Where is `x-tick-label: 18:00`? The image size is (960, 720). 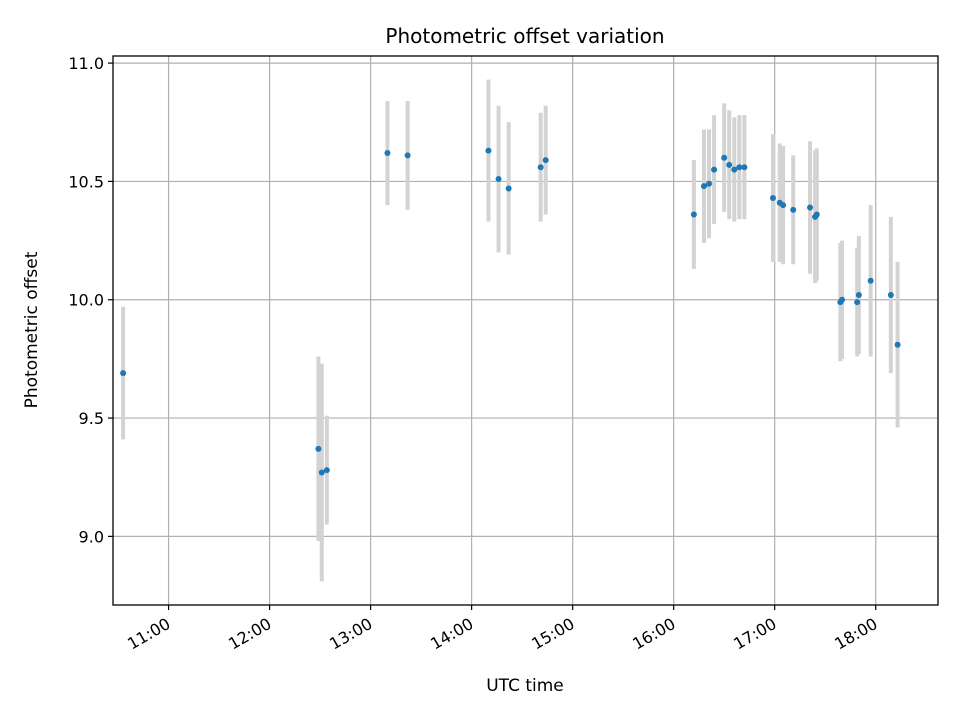
x-tick-label: 18:00 is located at coordinates (855, 634).